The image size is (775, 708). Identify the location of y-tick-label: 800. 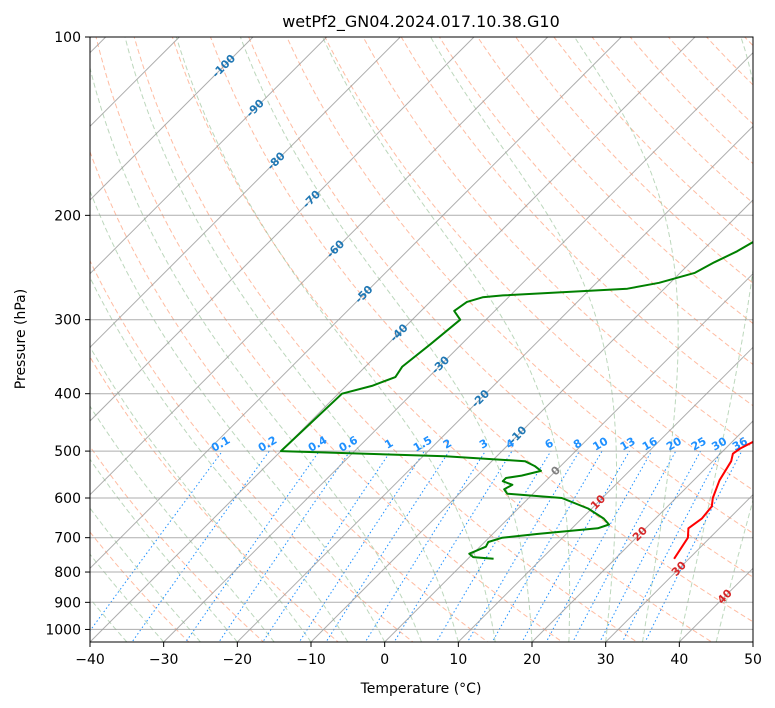
(67, 573).